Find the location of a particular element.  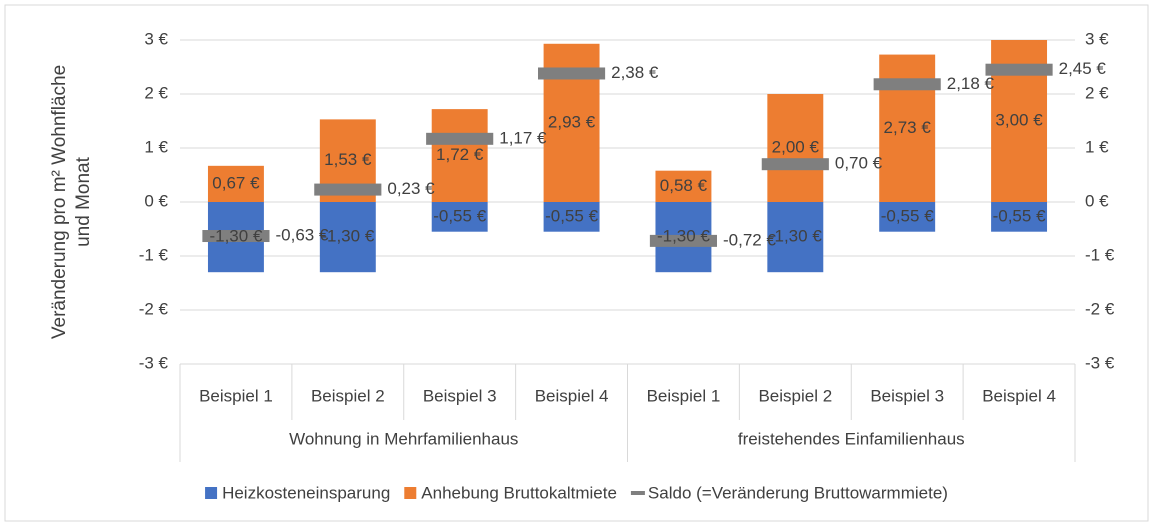

y-axis-title-line: Veränderung pro m² Wohnfläche is located at coordinates (59, 202).